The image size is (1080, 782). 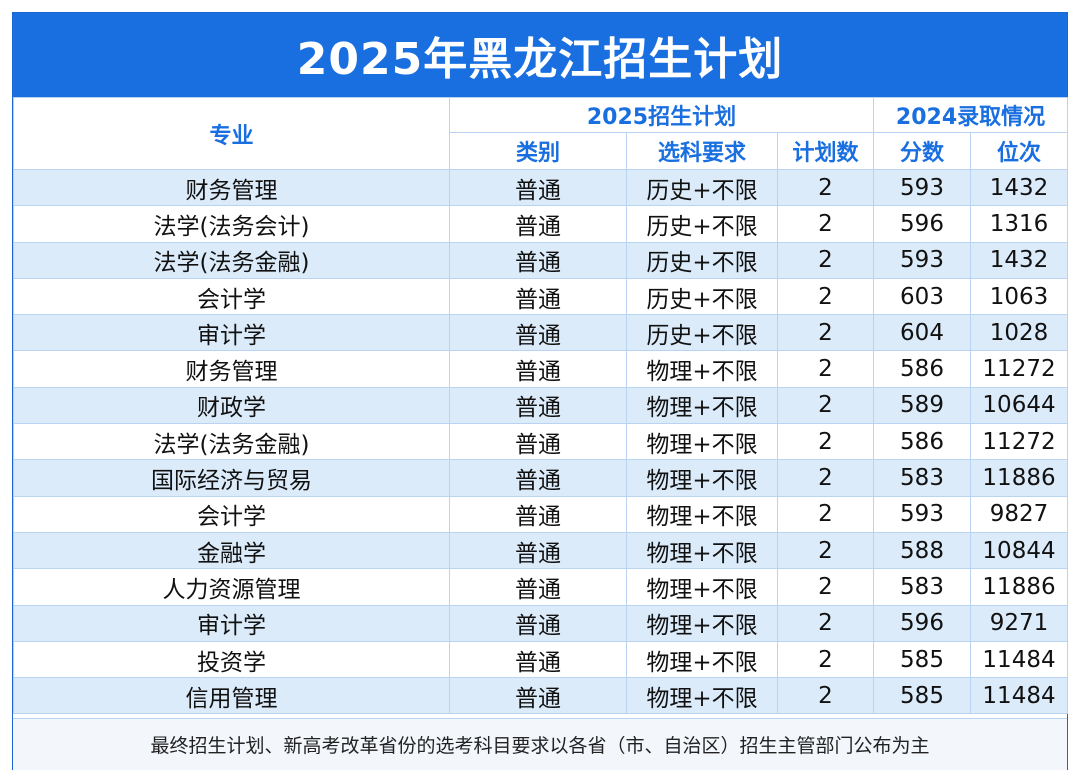 What do you see at coordinates (922, 296) in the screenshot?
I see `cell-score: 603` at bounding box center [922, 296].